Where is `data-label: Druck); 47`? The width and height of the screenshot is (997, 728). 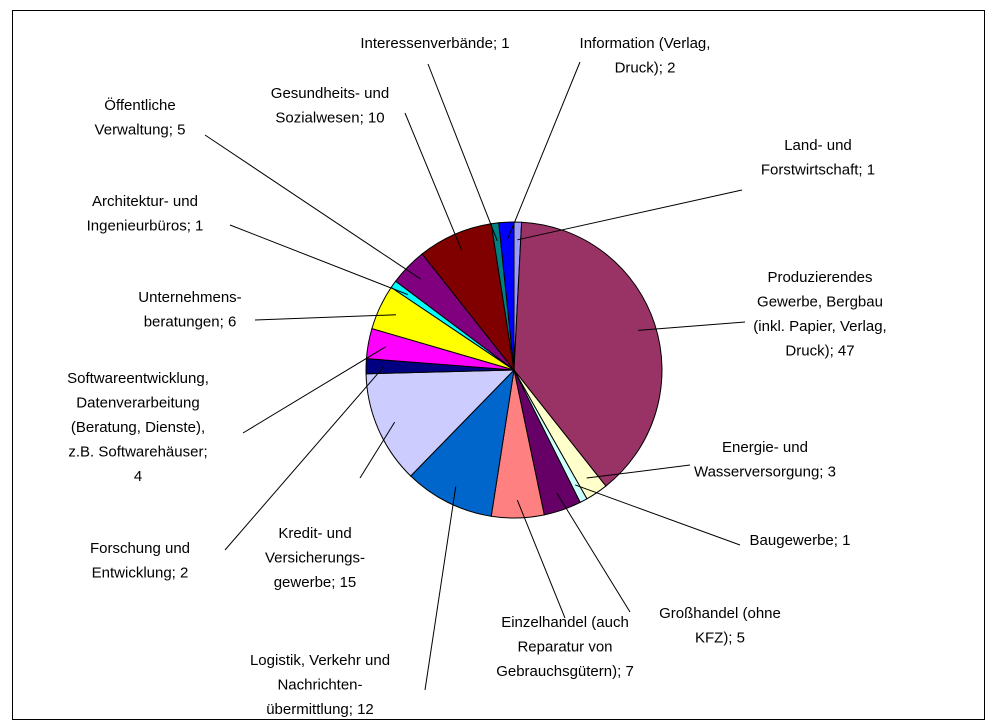 data-label: Druck); 47 is located at coordinates (819, 351).